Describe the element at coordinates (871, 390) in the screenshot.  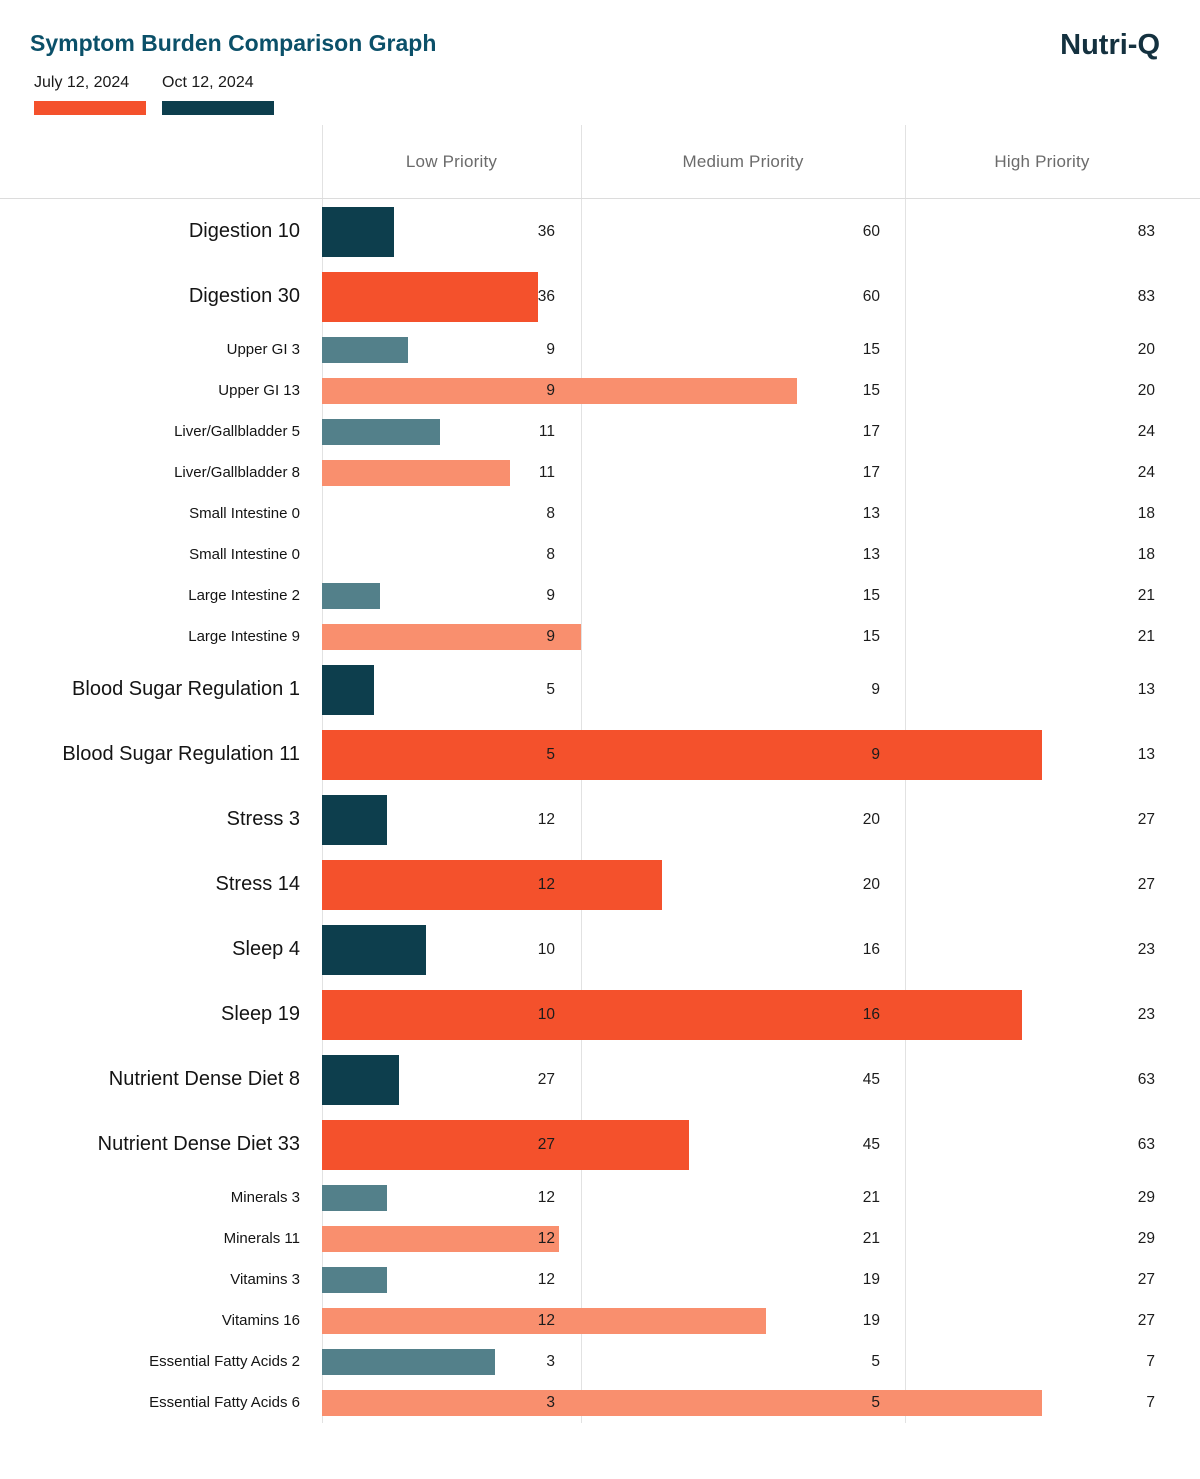
I see `threshold-medium: 15` at that location.